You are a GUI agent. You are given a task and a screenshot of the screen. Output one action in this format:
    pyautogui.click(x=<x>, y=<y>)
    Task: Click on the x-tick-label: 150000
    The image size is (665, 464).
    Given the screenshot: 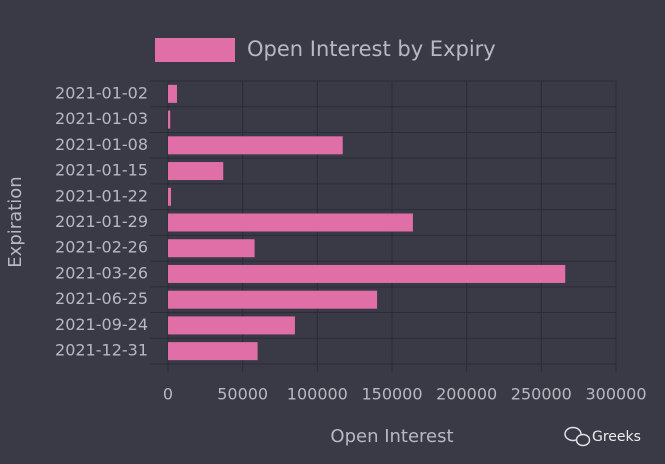 What is the action you would take?
    pyautogui.click(x=391, y=394)
    